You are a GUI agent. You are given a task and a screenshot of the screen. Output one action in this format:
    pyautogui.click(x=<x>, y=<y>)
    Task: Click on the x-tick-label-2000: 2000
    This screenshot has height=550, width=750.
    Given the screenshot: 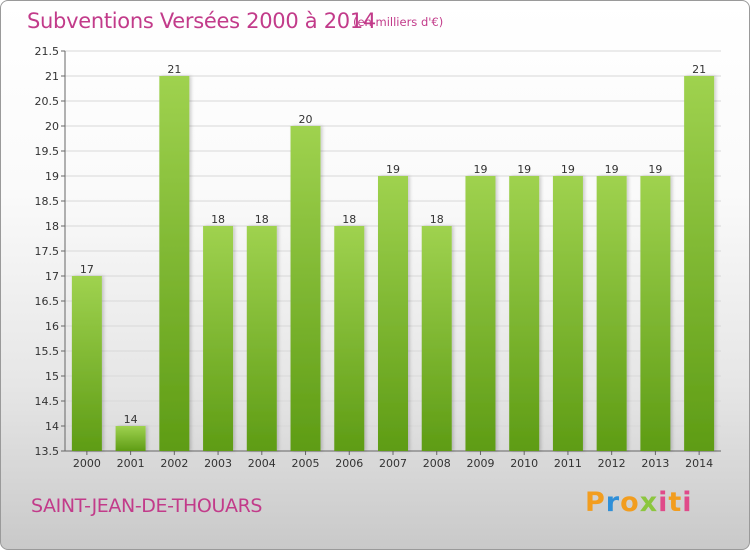 What is the action you would take?
    pyautogui.click(x=87, y=463)
    